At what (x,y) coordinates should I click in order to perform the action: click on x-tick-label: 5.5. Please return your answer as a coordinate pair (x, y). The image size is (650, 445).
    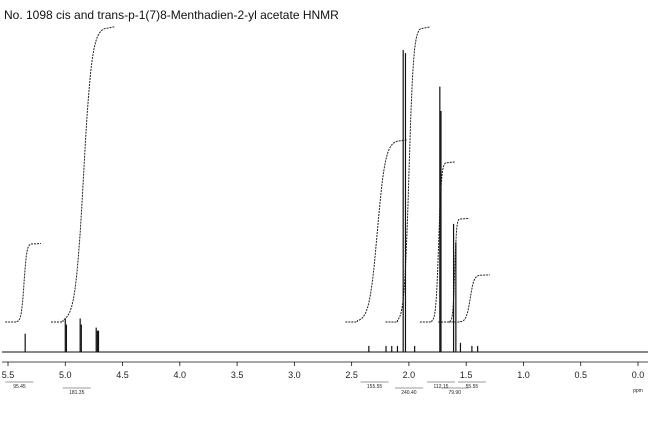
    Looking at the image, I should click on (8, 375).